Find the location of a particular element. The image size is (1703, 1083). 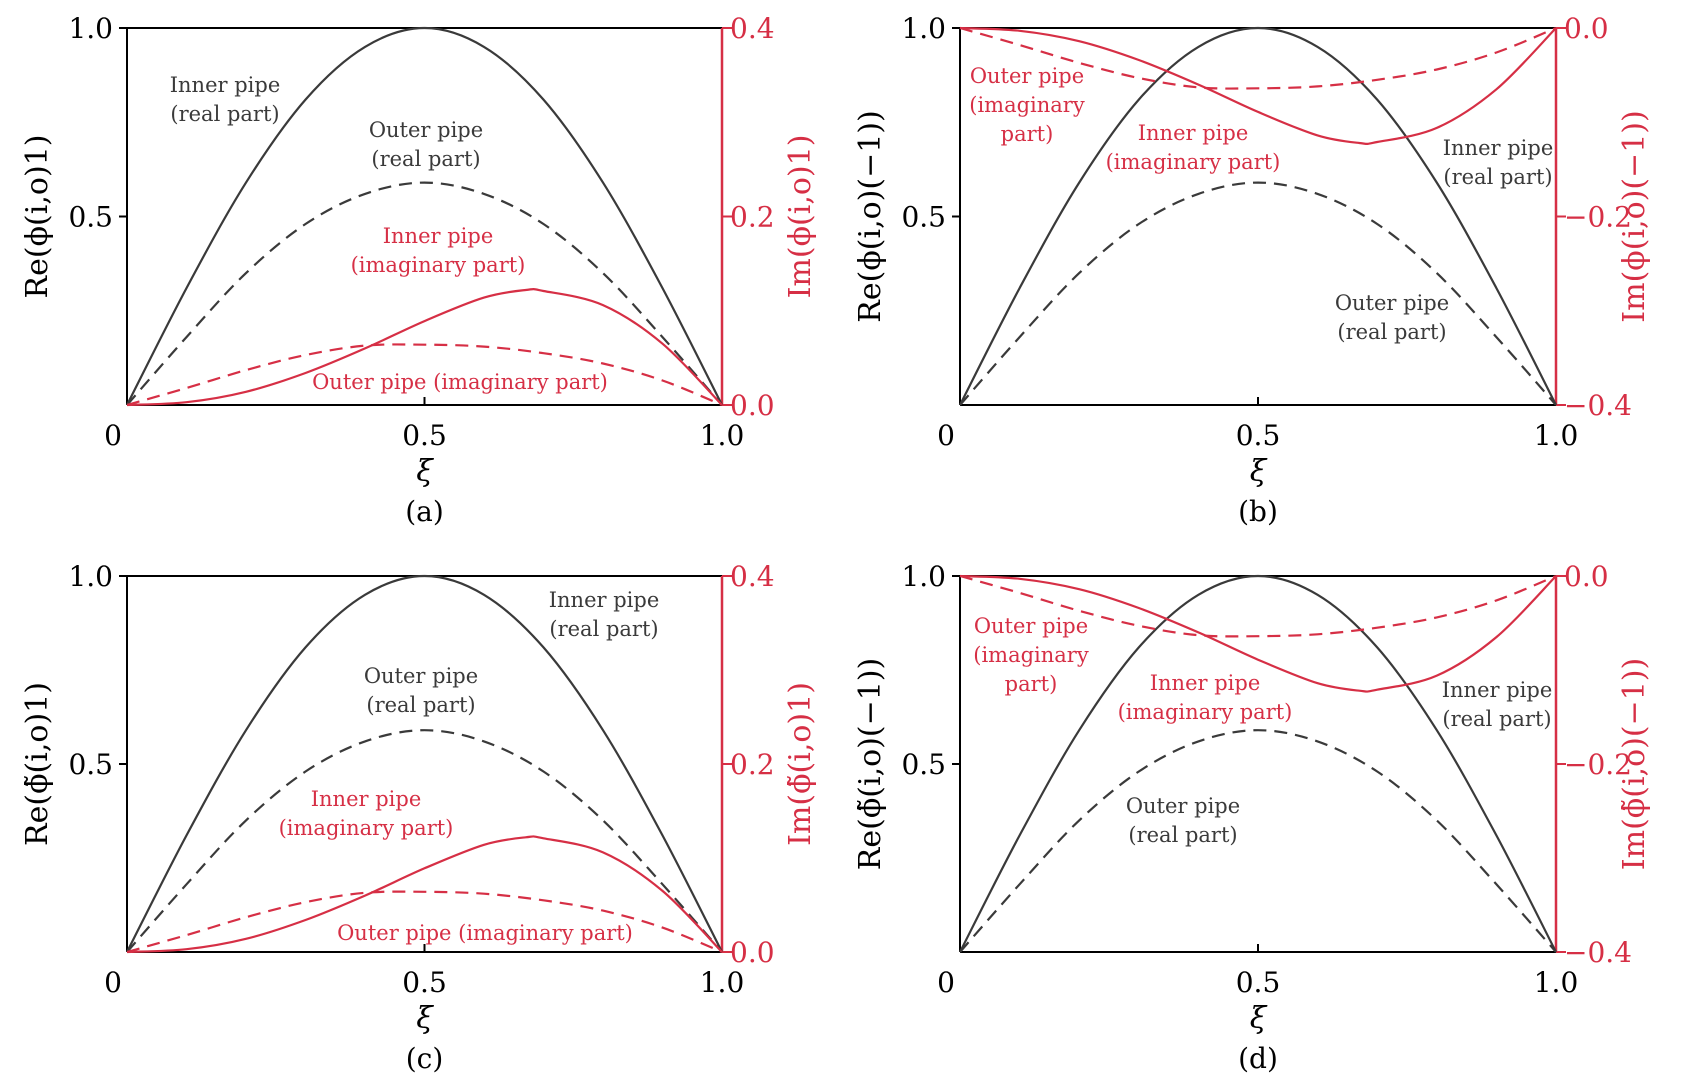

annotation-line: (imaginary is located at coordinates (1027, 105).